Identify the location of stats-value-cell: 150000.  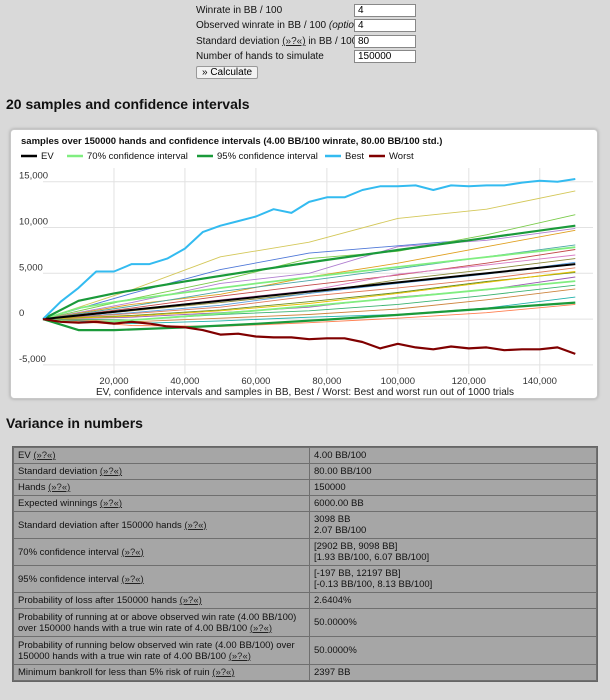
(453, 487).